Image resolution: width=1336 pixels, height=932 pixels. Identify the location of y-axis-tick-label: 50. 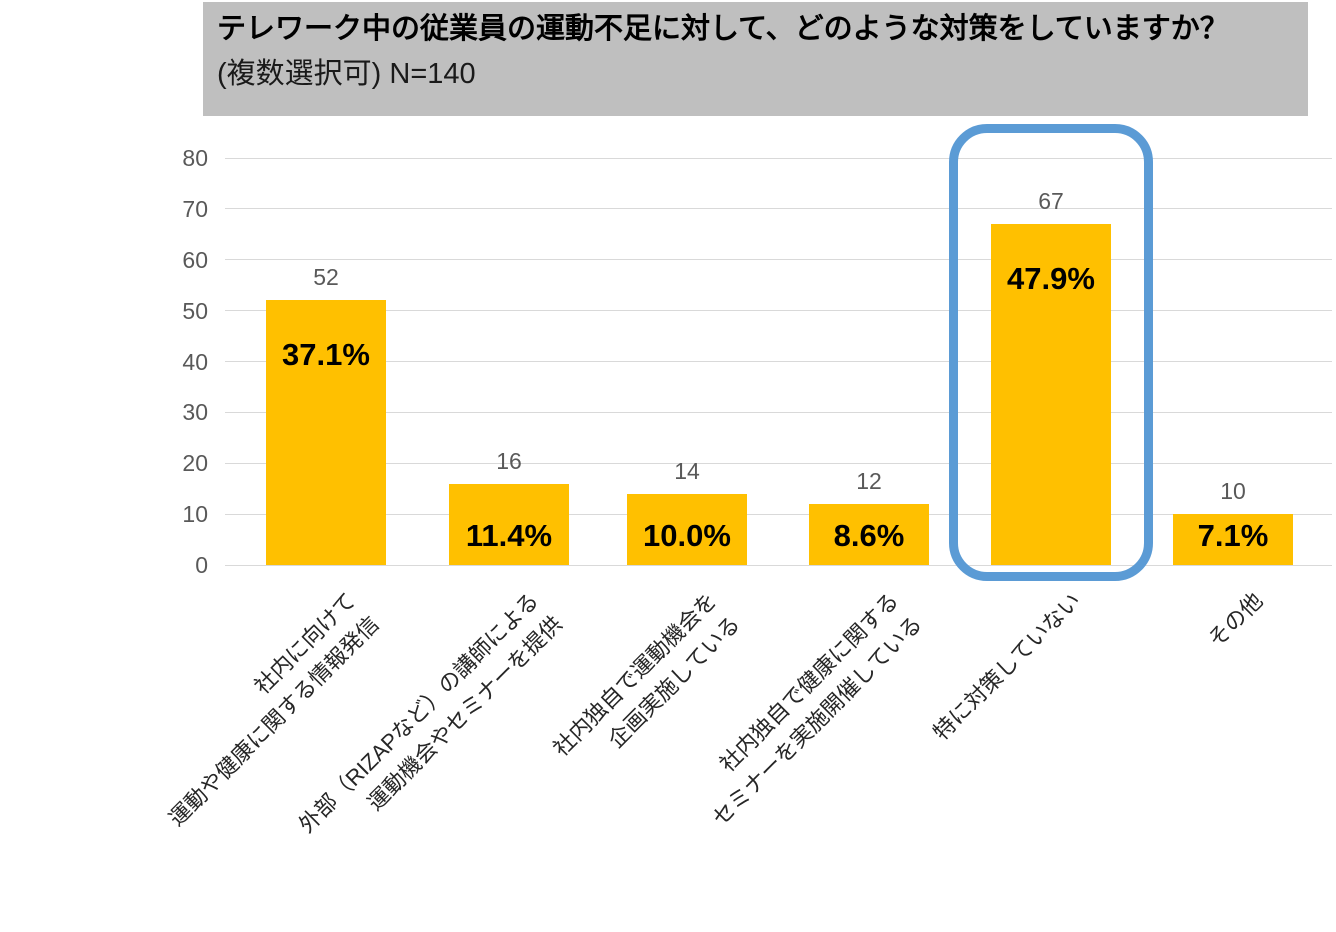
(195, 310).